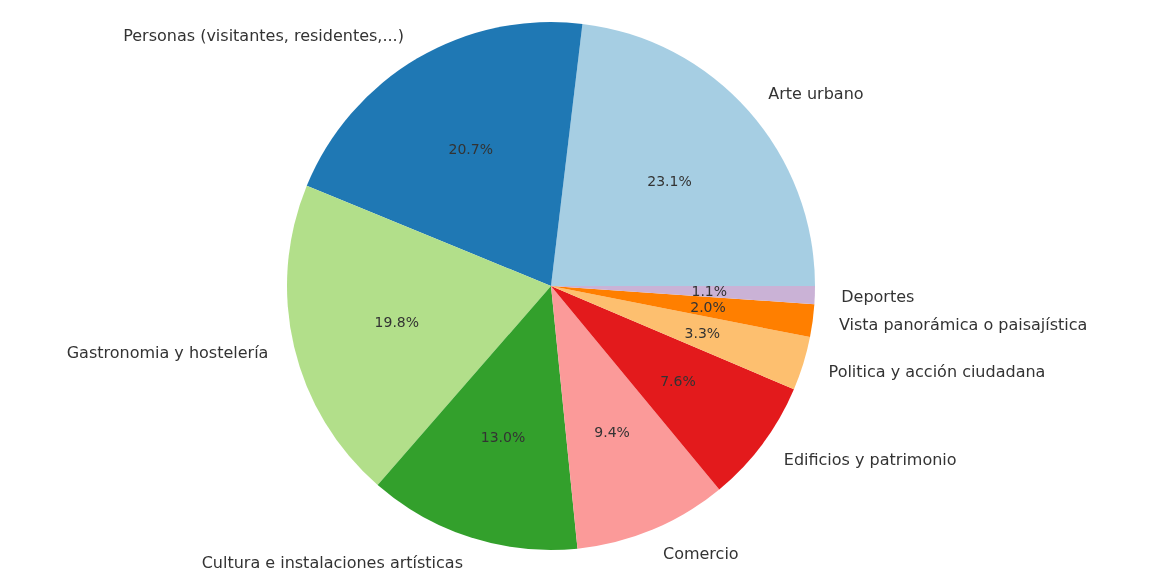  What do you see at coordinates (263, 36) in the screenshot?
I see `slice-label: Personas (visitantes, residentes,...)` at bounding box center [263, 36].